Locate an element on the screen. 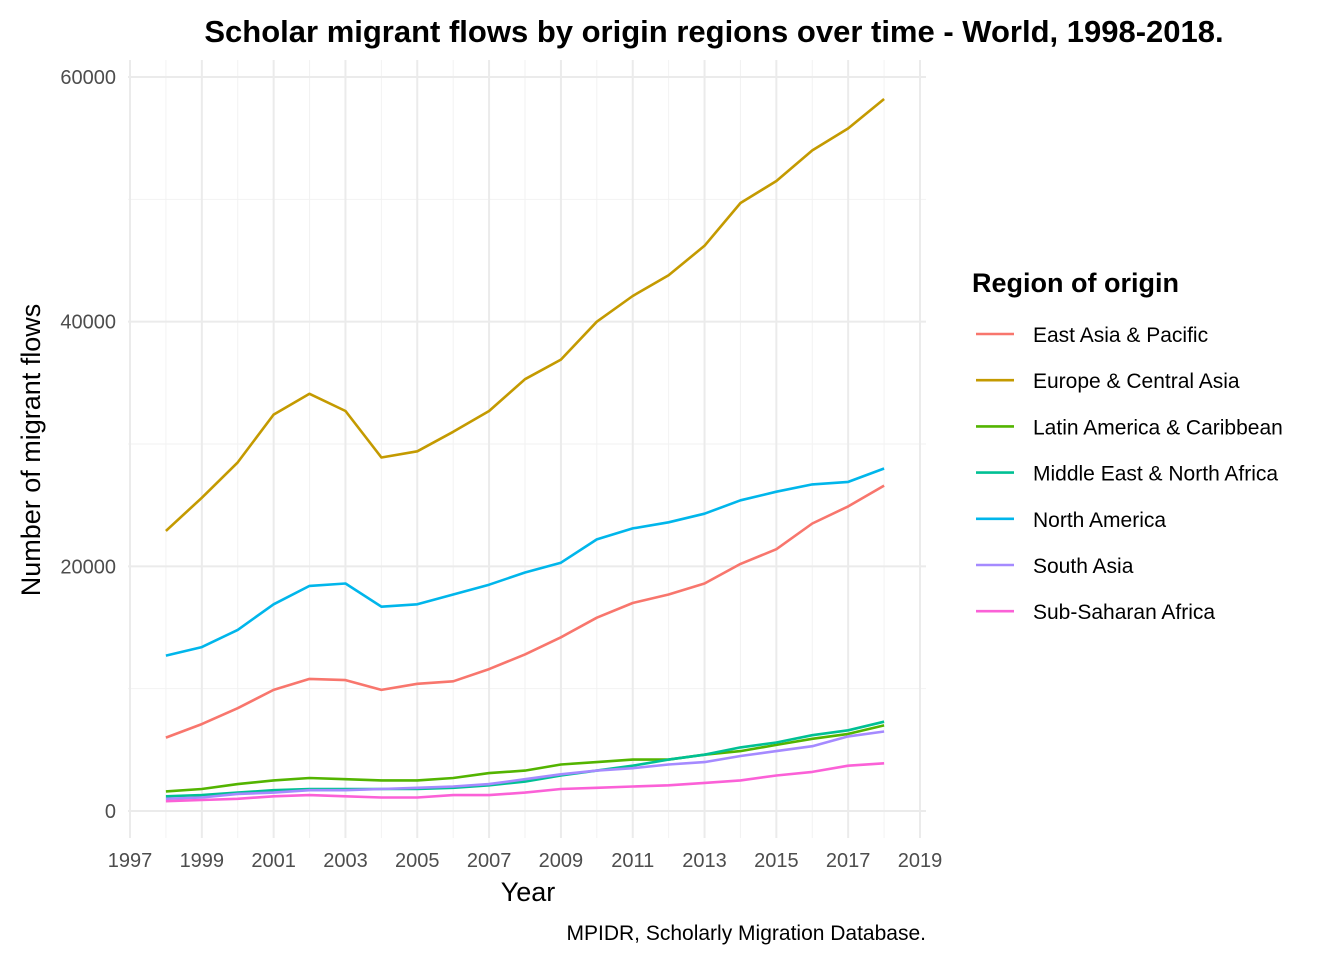 The image size is (1344, 960). x-axis-title: Year is located at coordinates (528, 892).